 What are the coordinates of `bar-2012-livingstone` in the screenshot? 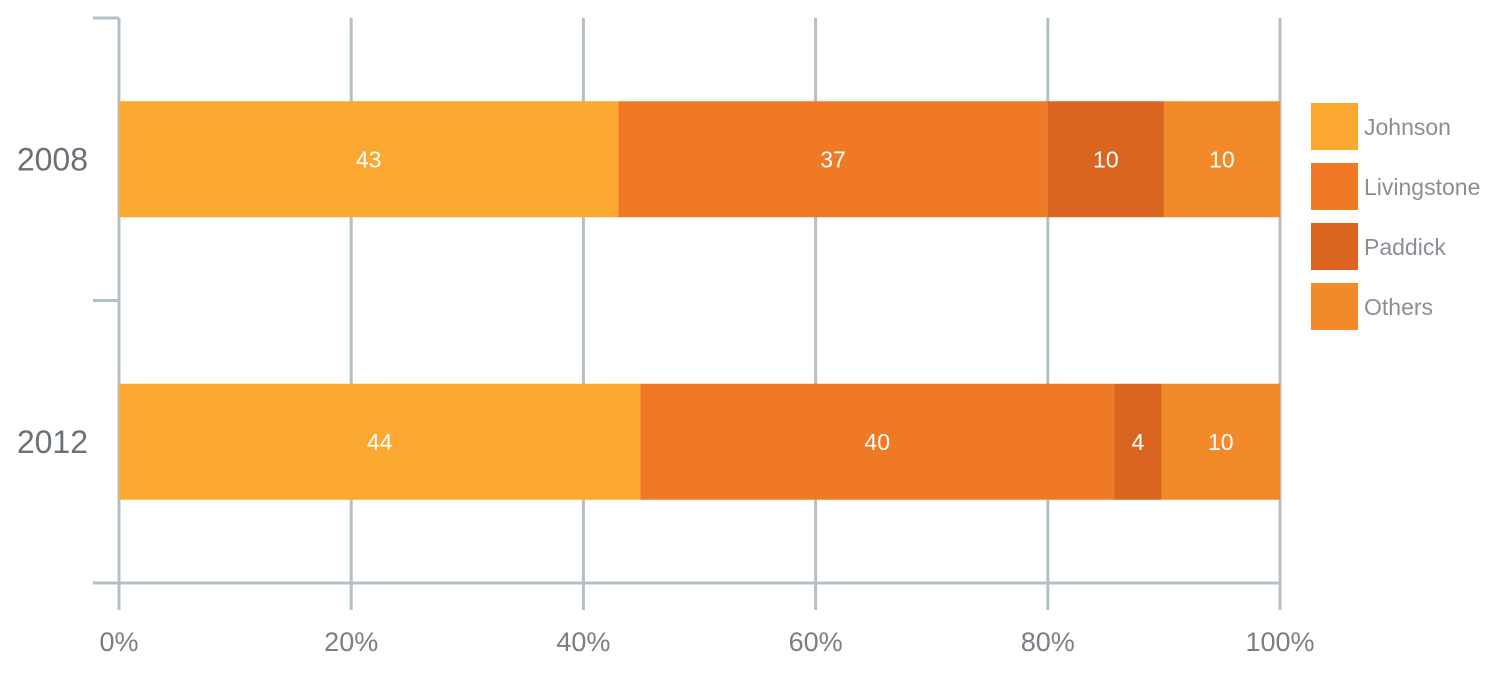 It's located at (877, 441).